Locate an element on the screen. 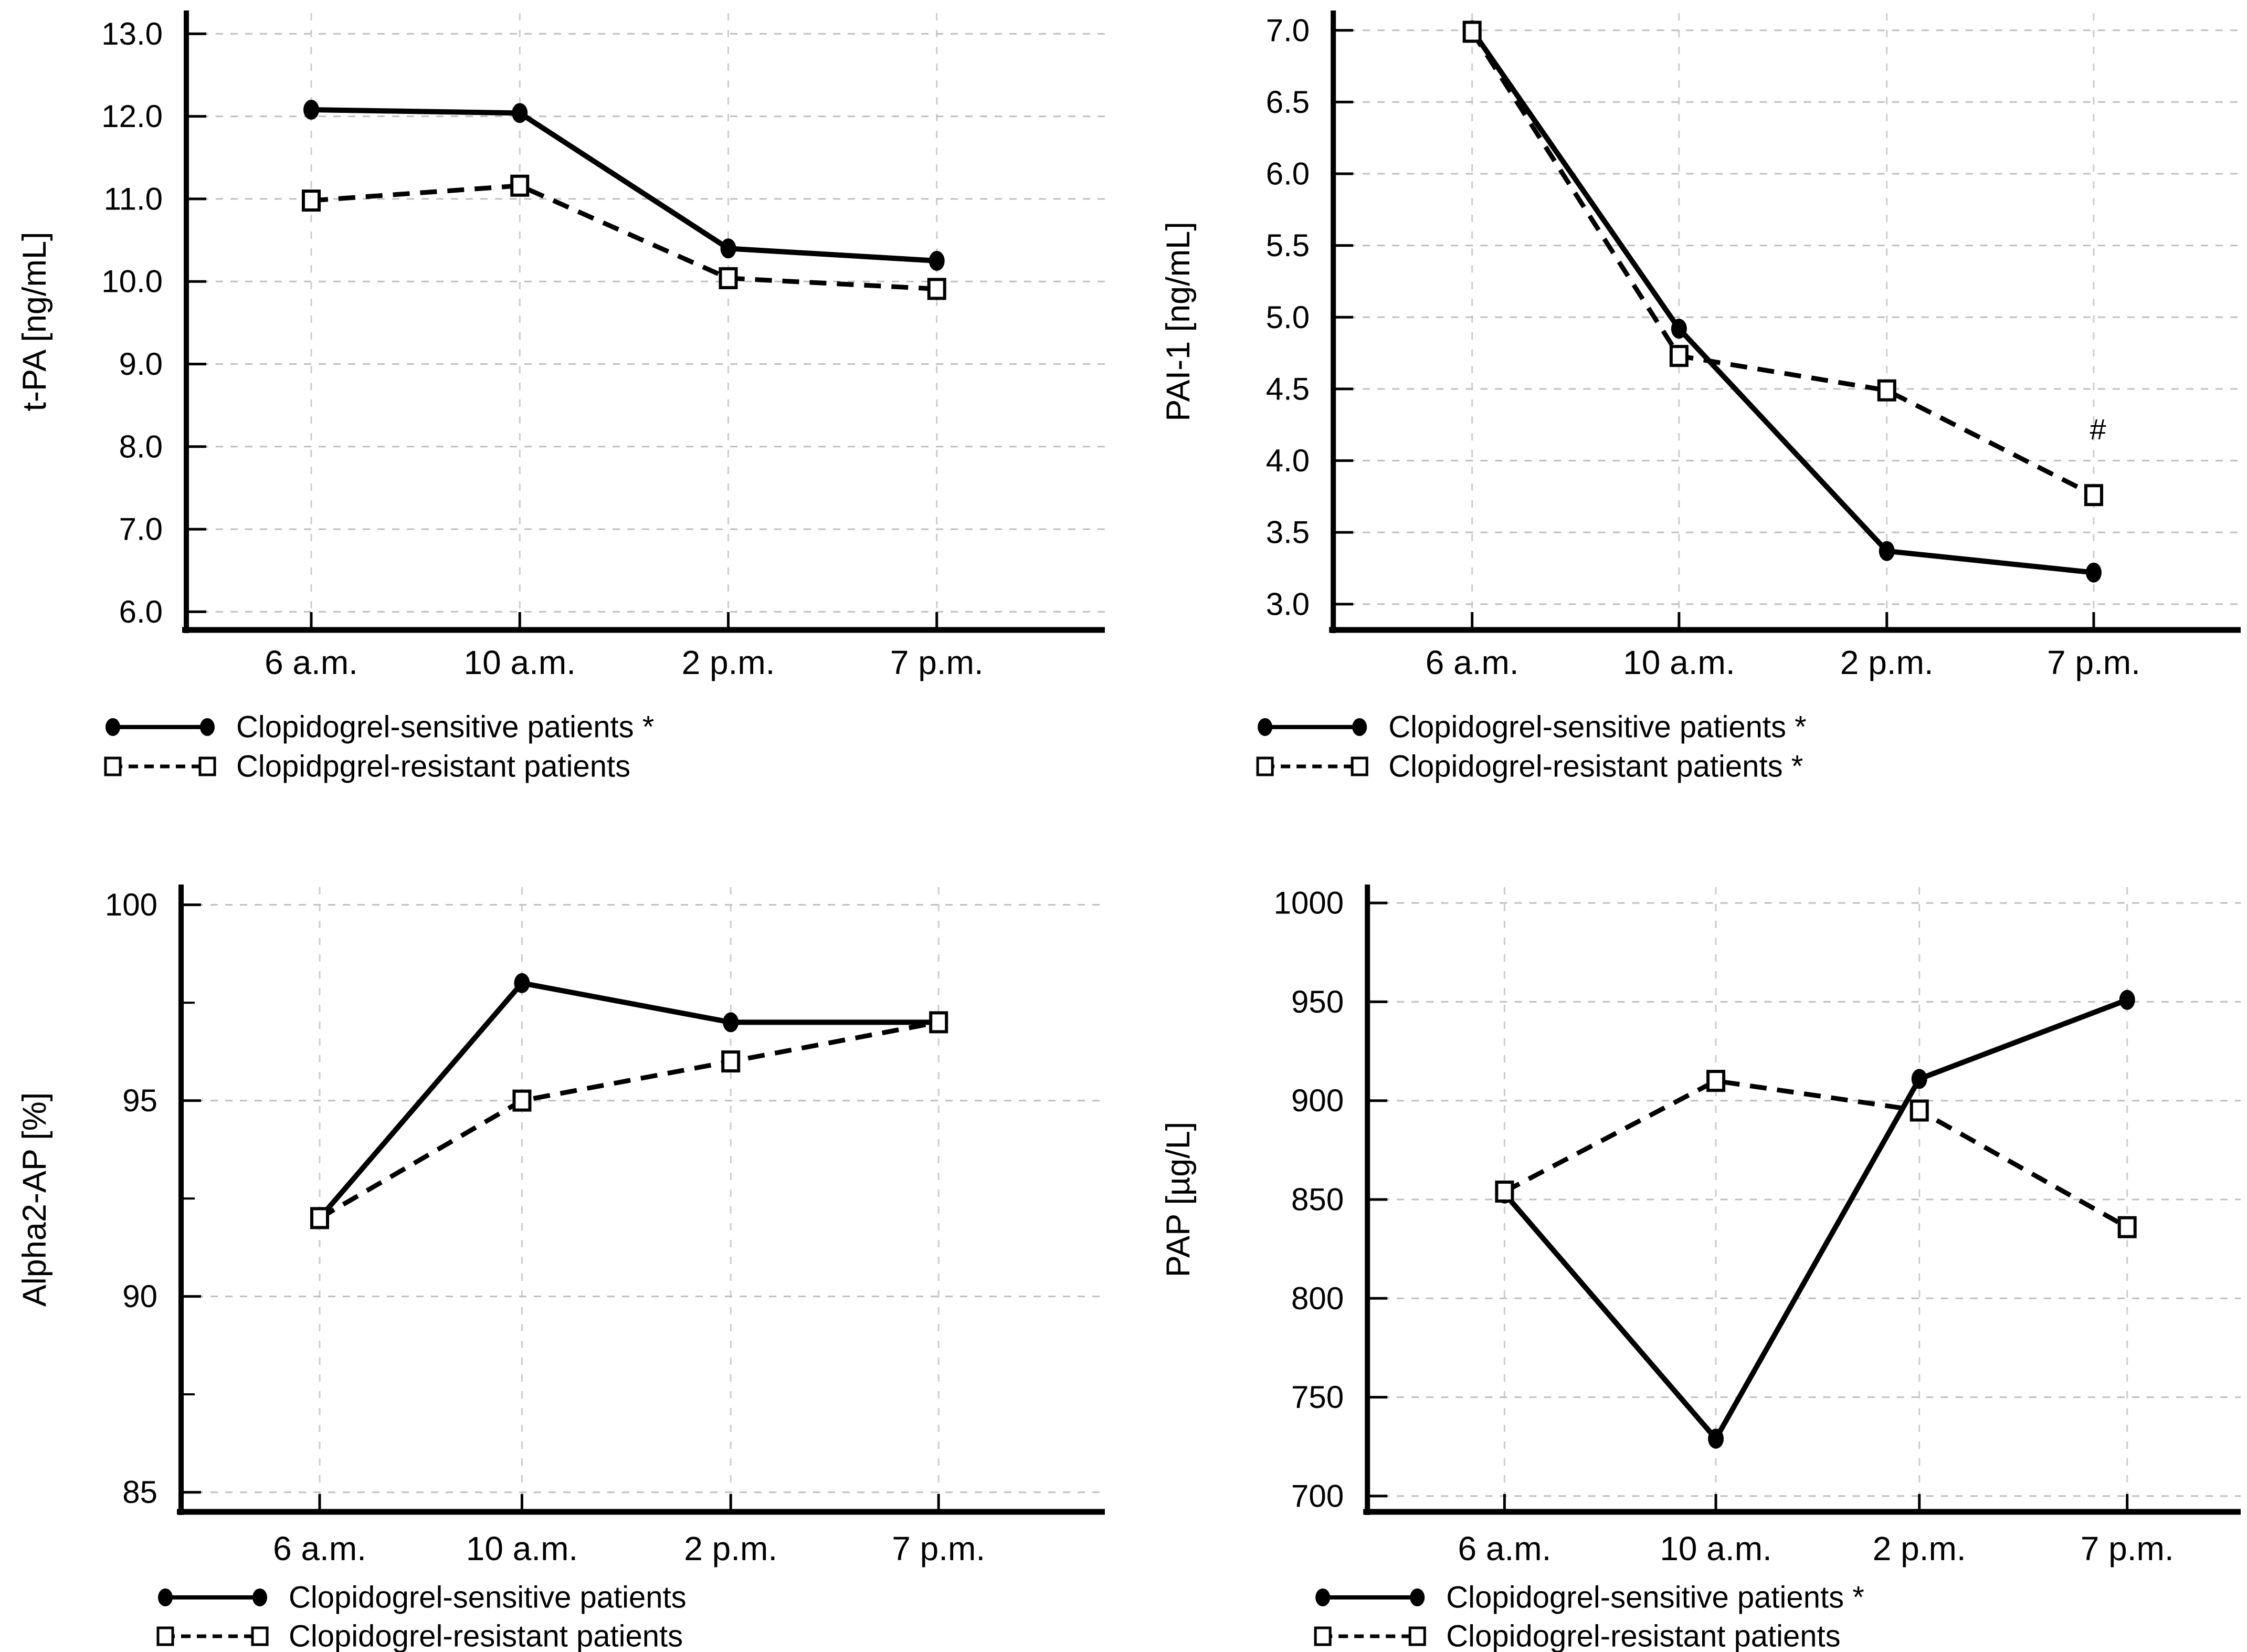 The width and height of the screenshot is (2247, 1652). y-tick-label: 10.0 is located at coordinates (132, 281).